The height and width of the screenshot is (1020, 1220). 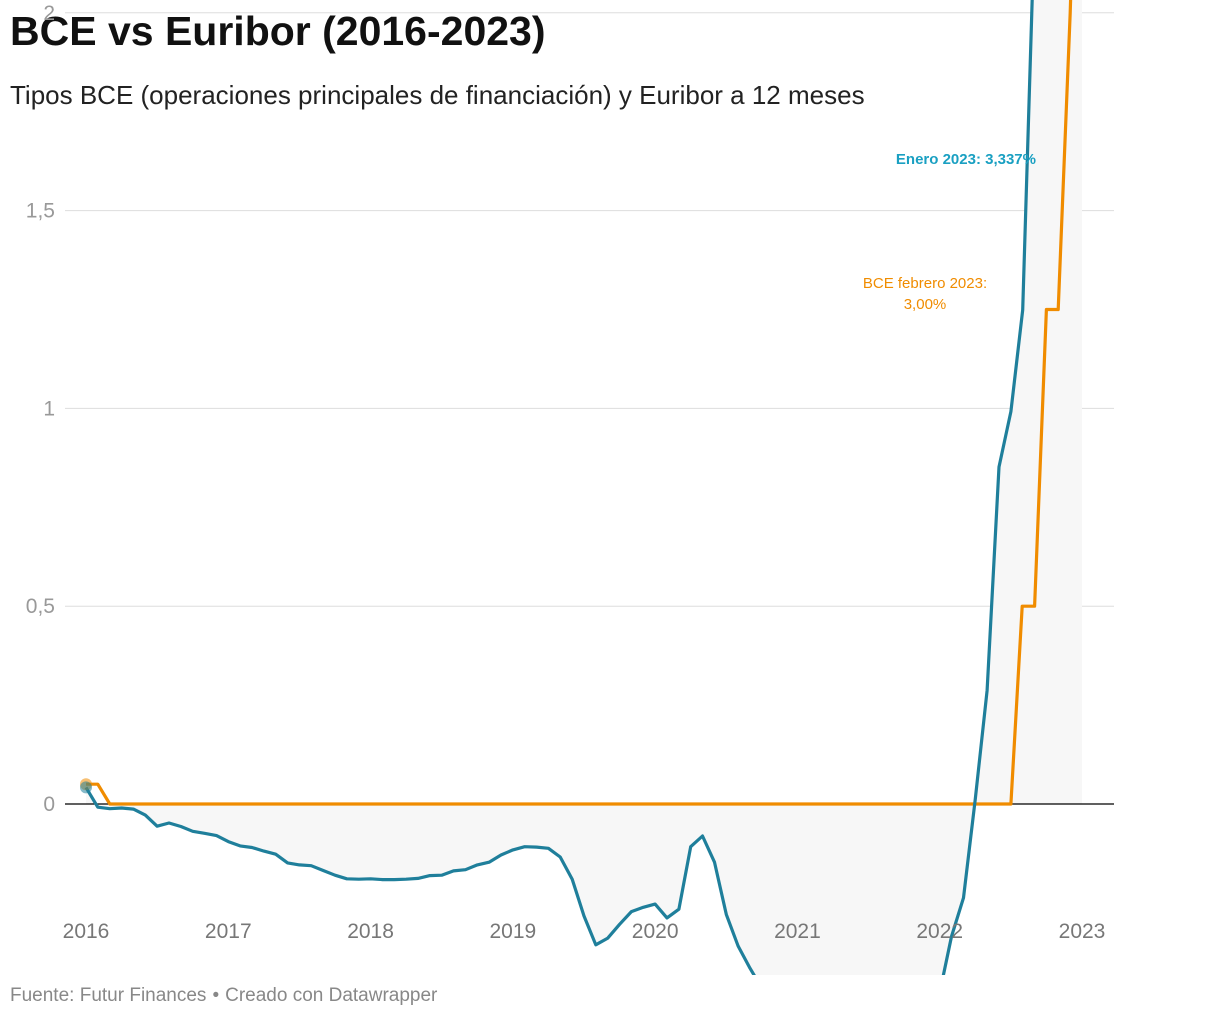 What do you see at coordinates (1082, 931) in the screenshot?
I see `x-tick-label: 2023` at bounding box center [1082, 931].